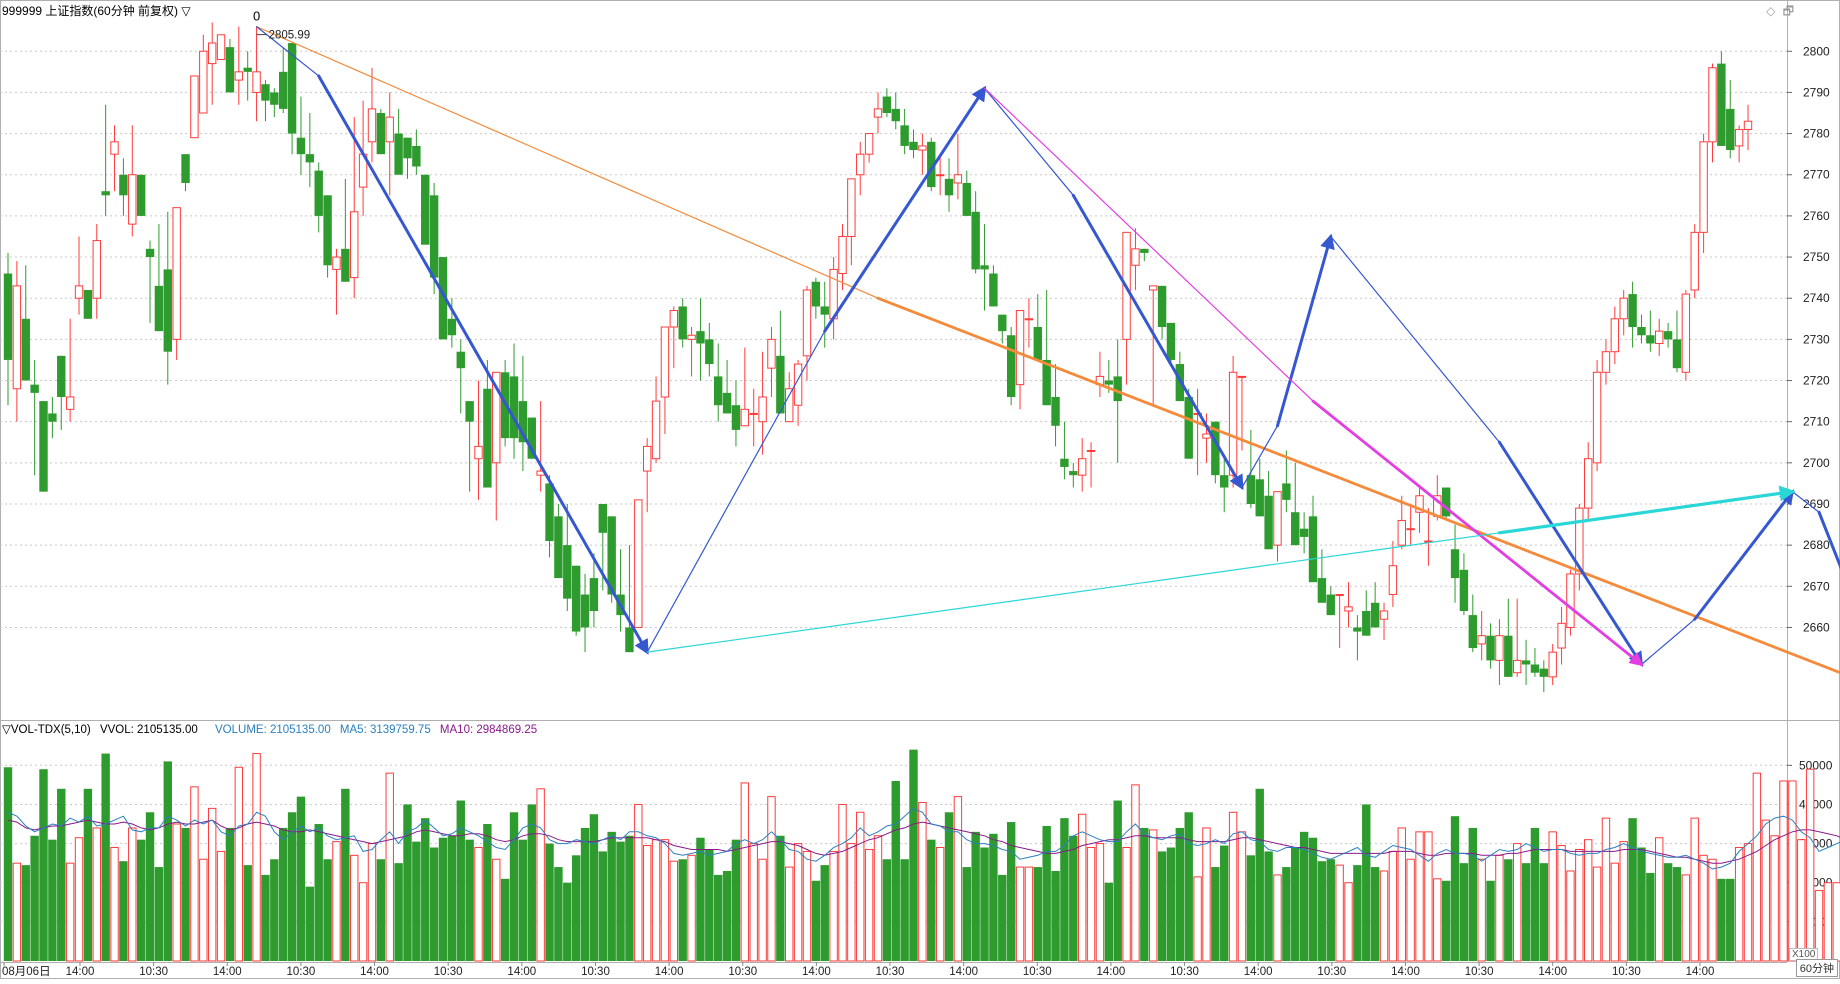 The width and height of the screenshot is (1840, 984). Describe the element at coordinates (1816, 627) in the screenshot. I see `price-tick-label: 2660` at that location.